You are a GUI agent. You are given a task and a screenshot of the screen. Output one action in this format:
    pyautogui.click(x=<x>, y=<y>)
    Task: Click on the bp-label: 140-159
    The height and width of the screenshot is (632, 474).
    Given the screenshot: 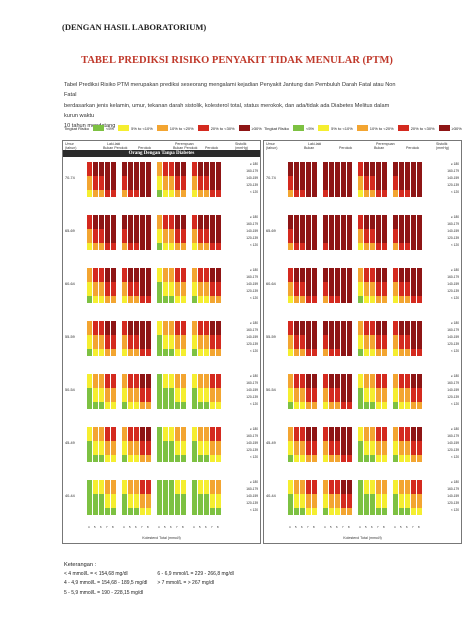 What is the action you would take?
    pyautogui.click(x=453, y=337)
    